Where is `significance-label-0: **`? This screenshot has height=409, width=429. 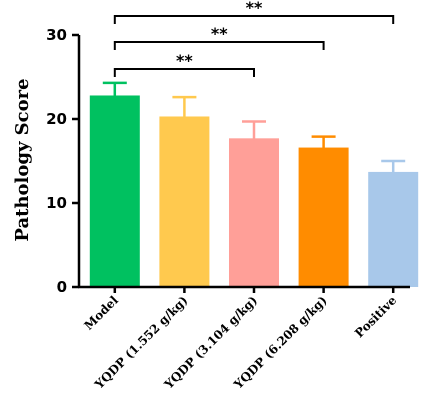 significance-label-0: ** is located at coordinates (184, 60).